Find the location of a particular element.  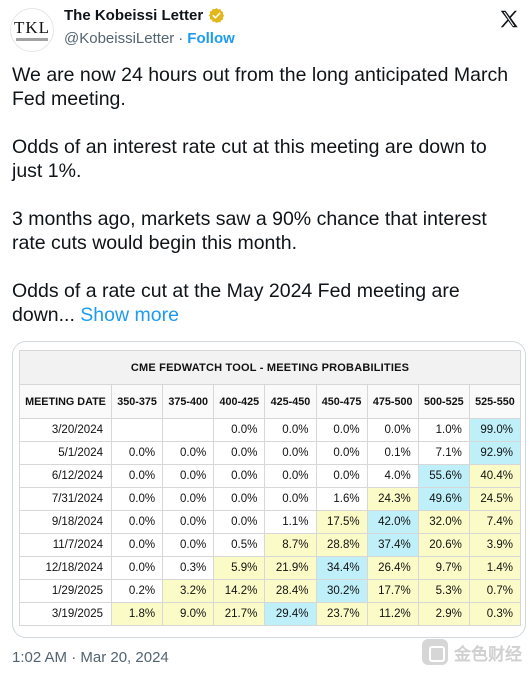

probability-cell: 0.2% is located at coordinates (137, 591).